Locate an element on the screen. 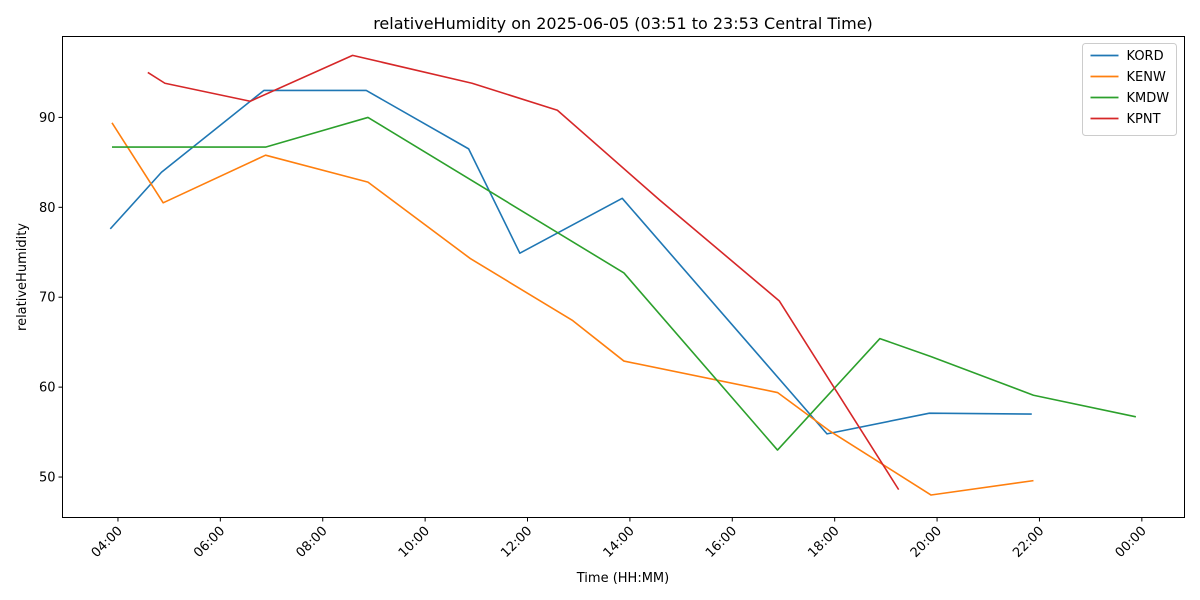  legend-label-kord: KORD is located at coordinates (1145, 56).